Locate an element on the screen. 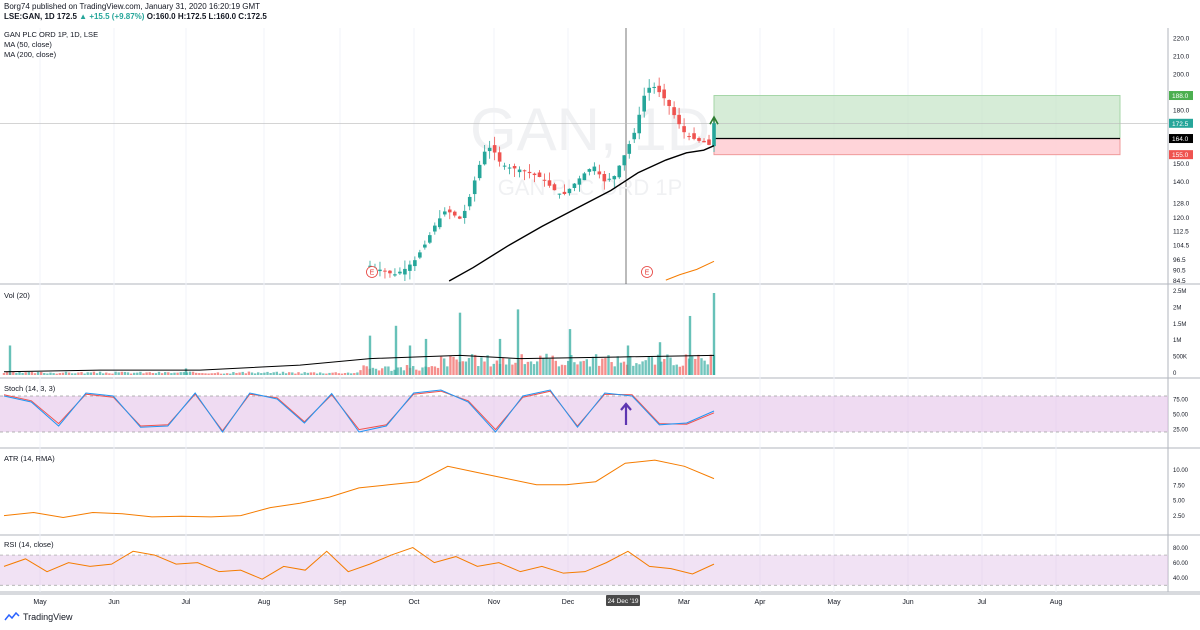  x-tick-label: Aug is located at coordinates (1056, 602).